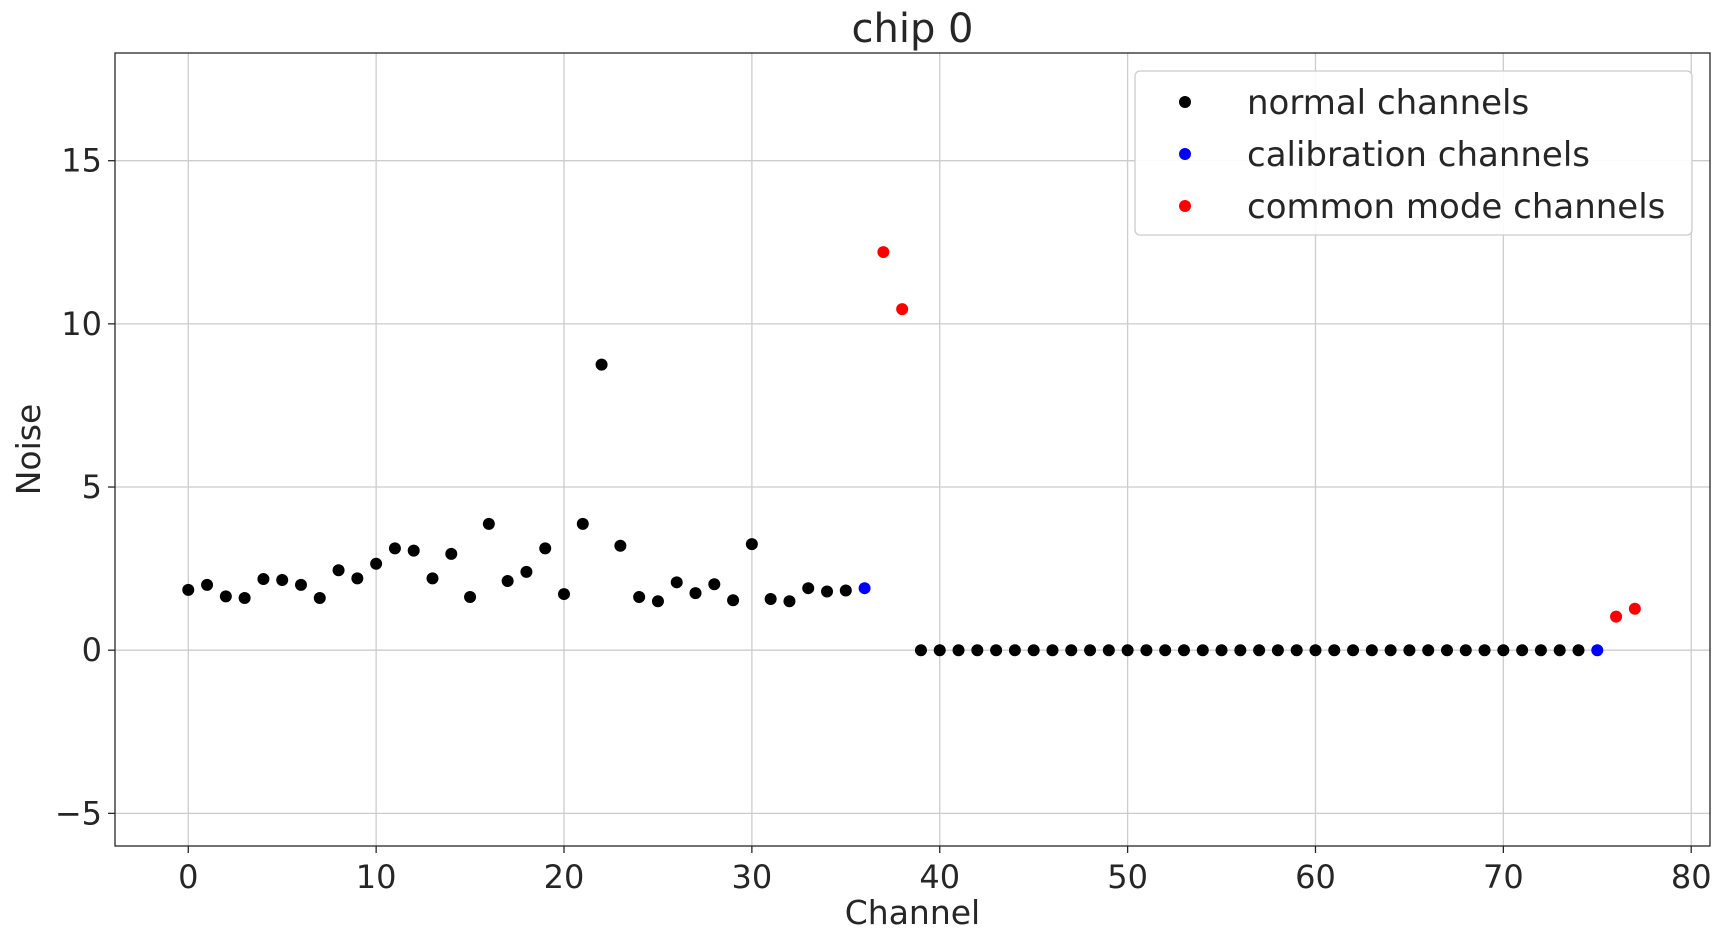 The width and height of the screenshot is (1722, 940). I want to click on series-calibration-channels, so click(1231, 619).